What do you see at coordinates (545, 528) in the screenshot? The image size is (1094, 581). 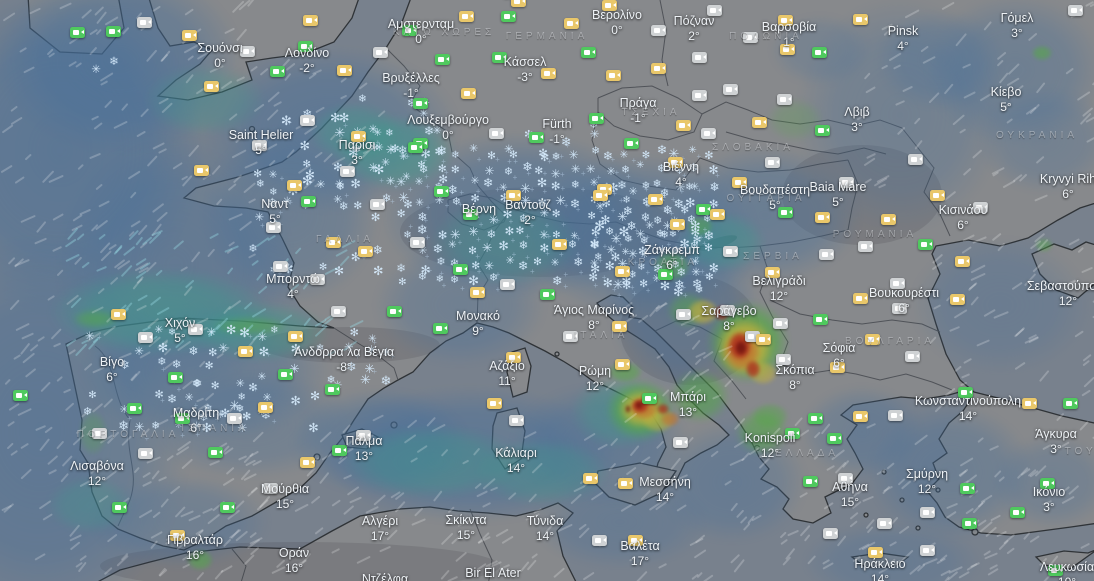 I see `city-label: Τύνιδα 14°` at bounding box center [545, 528].